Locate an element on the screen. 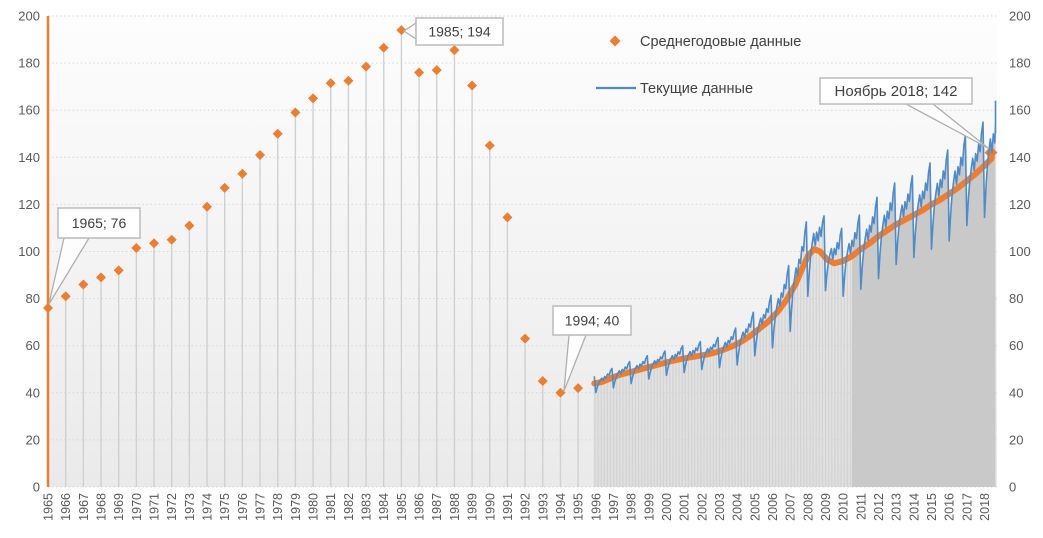 This screenshot has width=1043, height=538. x-tick-label: 1999 is located at coordinates (649, 507).